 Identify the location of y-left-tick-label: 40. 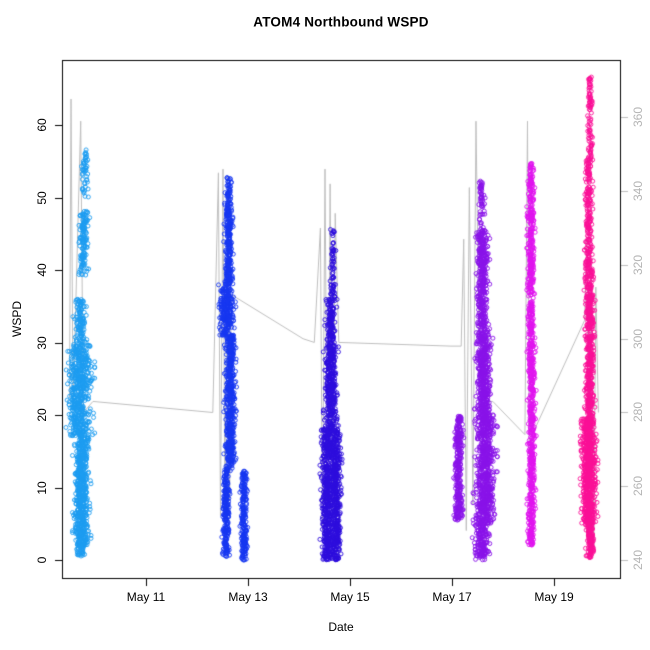
(42, 270).